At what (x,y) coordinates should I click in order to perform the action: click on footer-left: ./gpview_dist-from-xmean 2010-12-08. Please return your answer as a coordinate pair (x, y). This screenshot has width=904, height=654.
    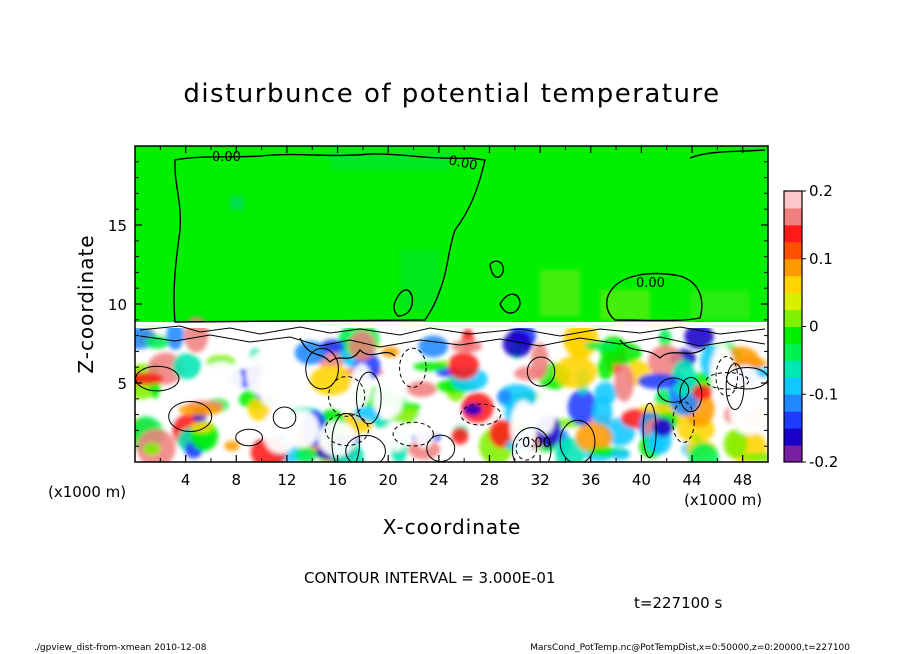
    Looking at the image, I should click on (120, 648).